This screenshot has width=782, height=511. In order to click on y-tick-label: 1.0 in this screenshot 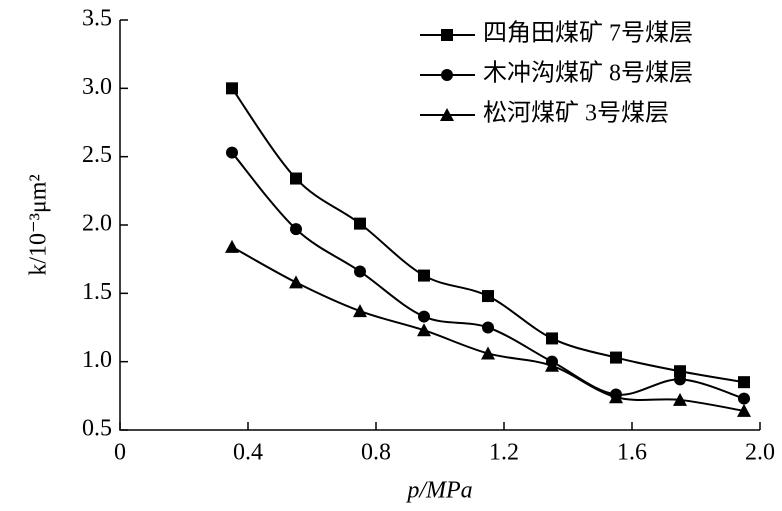, I will do `click(97, 360)`.